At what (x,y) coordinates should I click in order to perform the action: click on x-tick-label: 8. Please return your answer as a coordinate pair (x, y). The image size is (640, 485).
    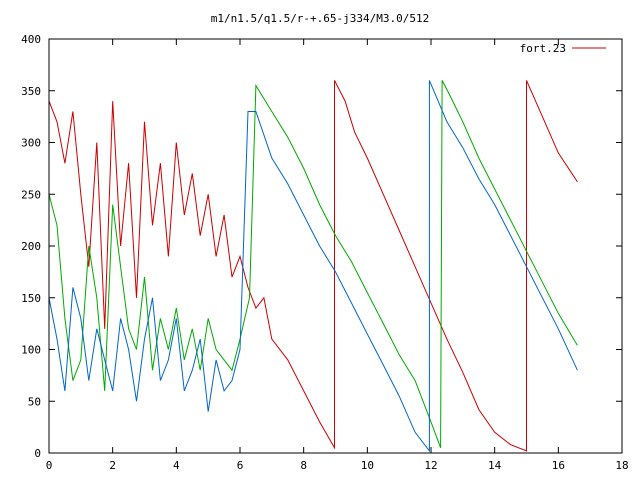
    Looking at the image, I should click on (303, 465).